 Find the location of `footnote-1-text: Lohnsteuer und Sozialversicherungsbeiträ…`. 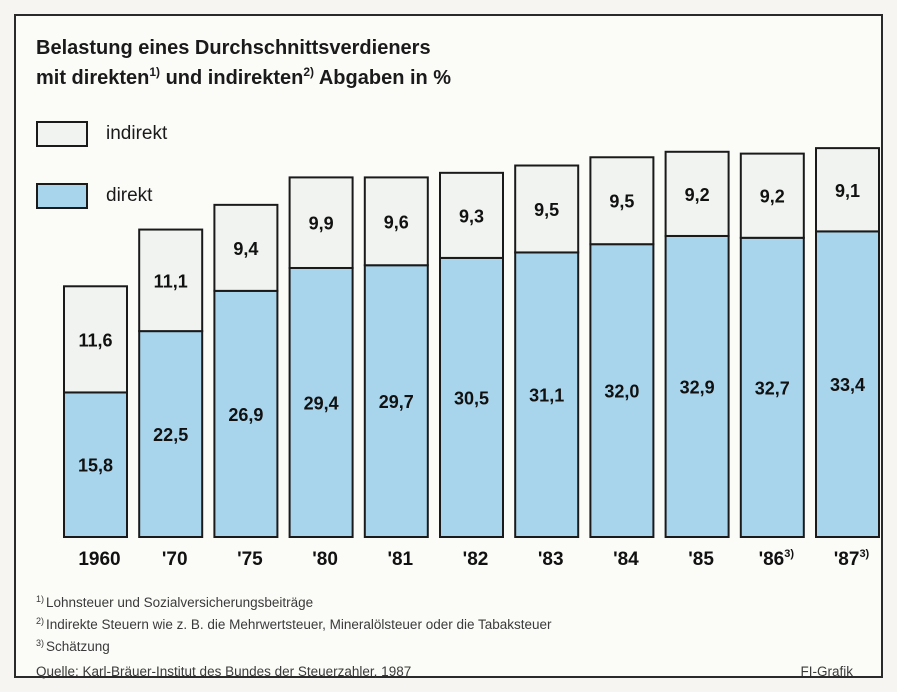

footnote-1-text: Lohnsteuer und Sozialversicherungsbeiträ… is located at coordinates (180, 602).